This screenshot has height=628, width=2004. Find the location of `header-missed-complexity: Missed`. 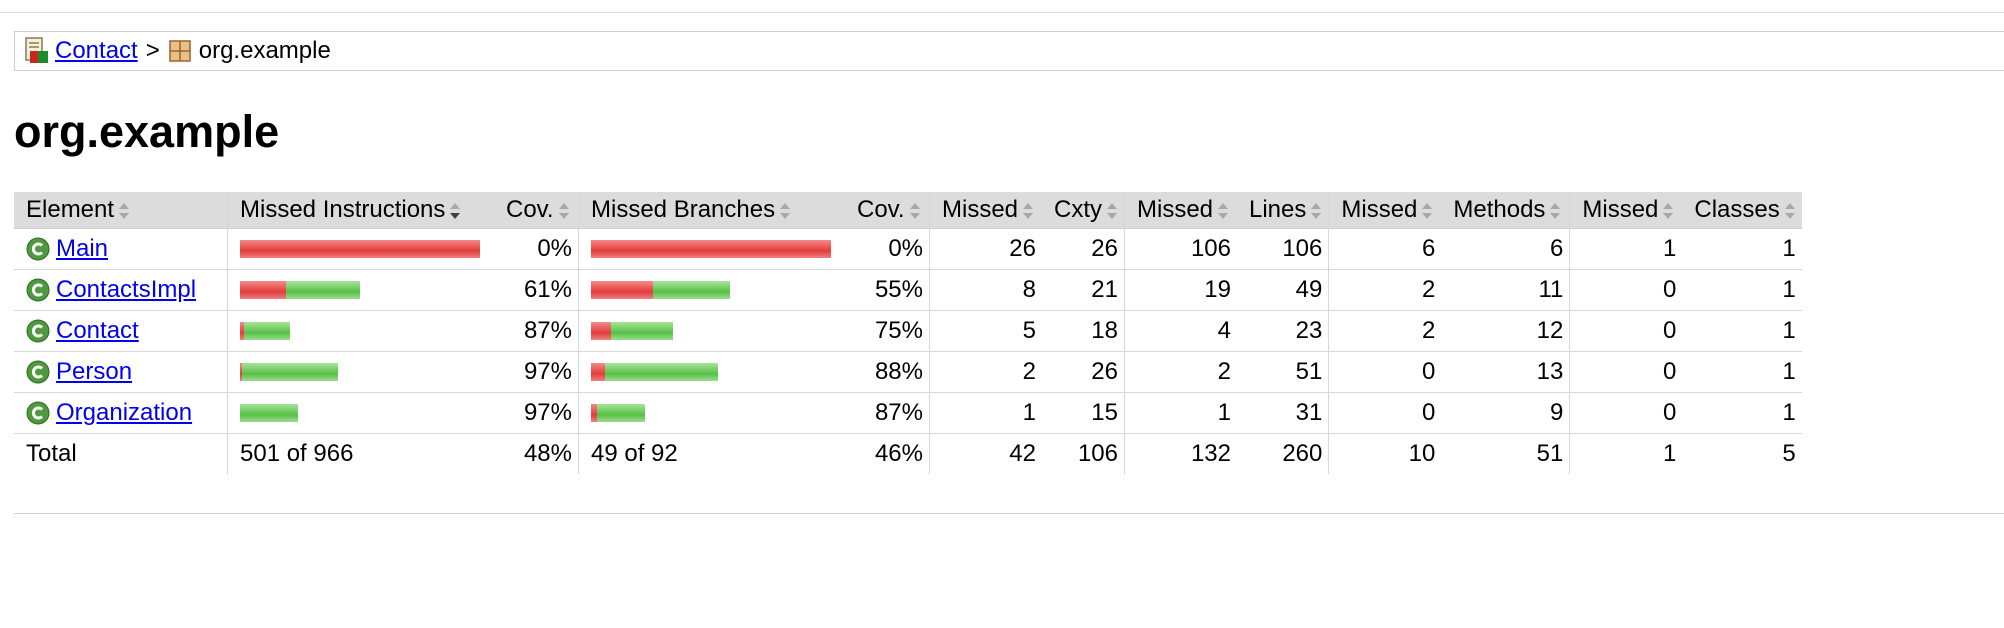

header-missed-complexity: Missed is located at coordinates (985, 210).